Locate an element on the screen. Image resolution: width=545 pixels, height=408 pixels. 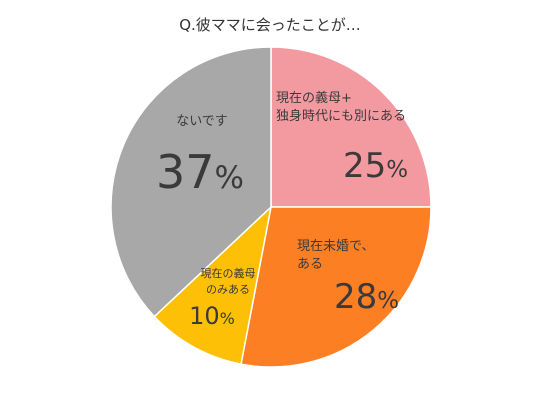
slice-label-2: 現在未婚で、ある is located at coordinates (335, 255).